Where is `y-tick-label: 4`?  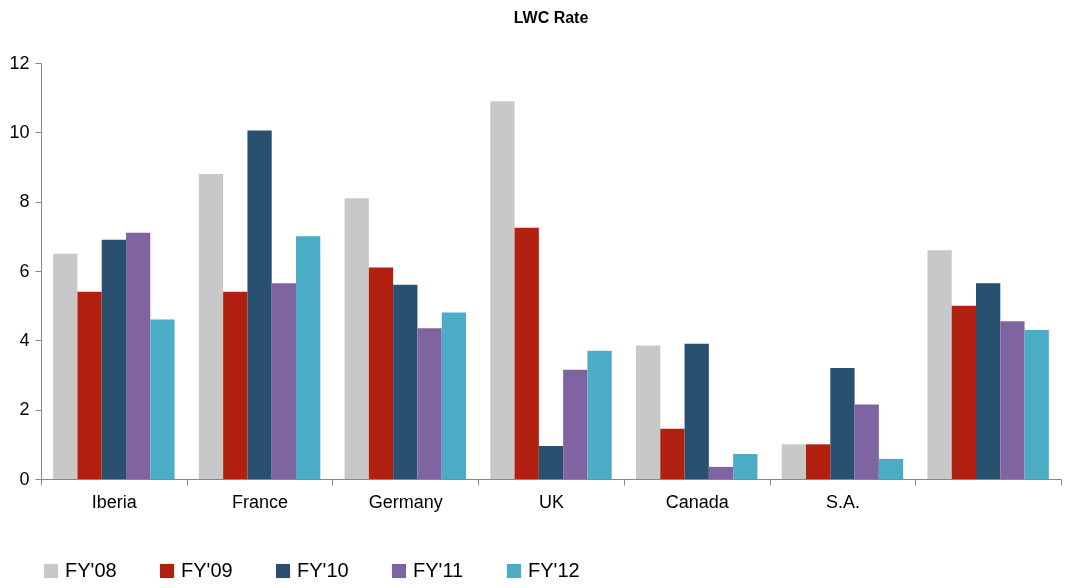
y-tick-label: 4 is located at coordinates (24, 339).